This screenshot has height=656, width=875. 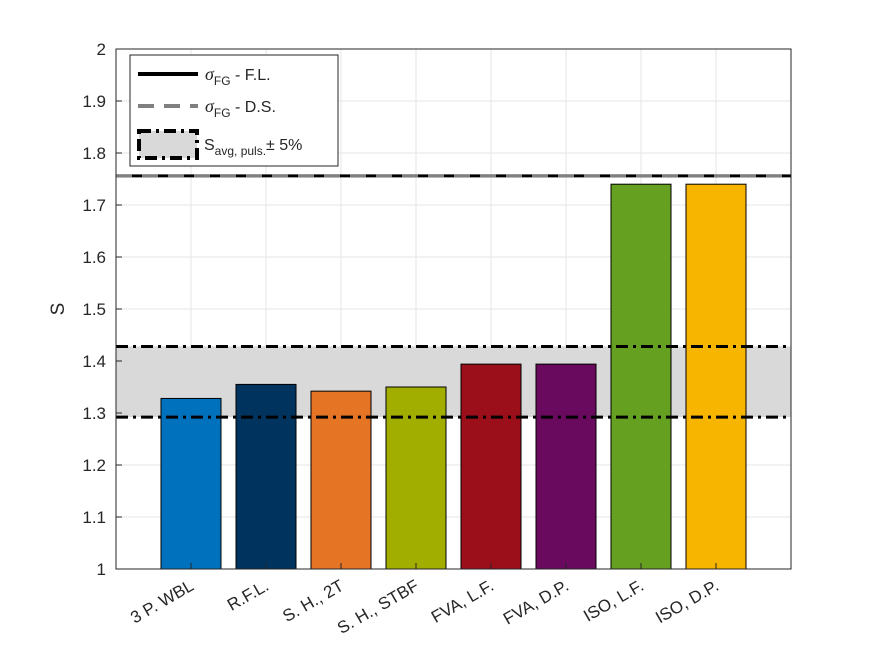 I want to click on legend-entry-ds: σFG - D.S., so click(x=207, y=108).